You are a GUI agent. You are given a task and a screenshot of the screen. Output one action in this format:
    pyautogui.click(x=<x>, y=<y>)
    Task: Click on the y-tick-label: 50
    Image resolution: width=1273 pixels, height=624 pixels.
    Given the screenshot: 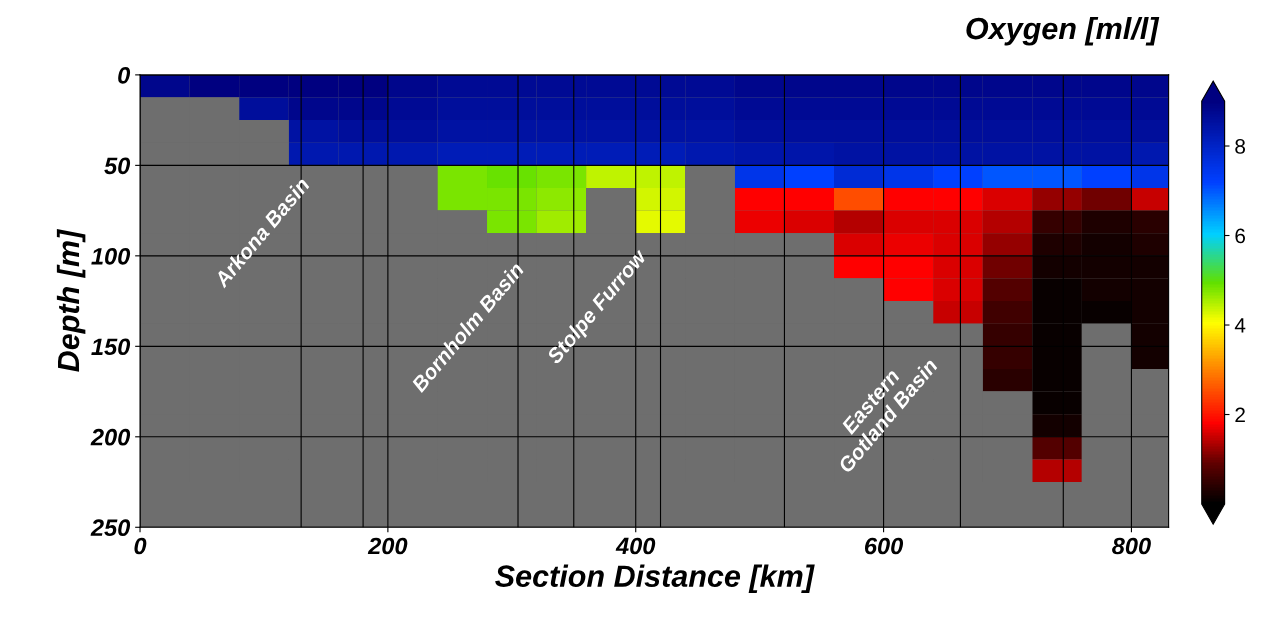 What is the action you would take?
    pyautogui.click(x=117, y=166)
    